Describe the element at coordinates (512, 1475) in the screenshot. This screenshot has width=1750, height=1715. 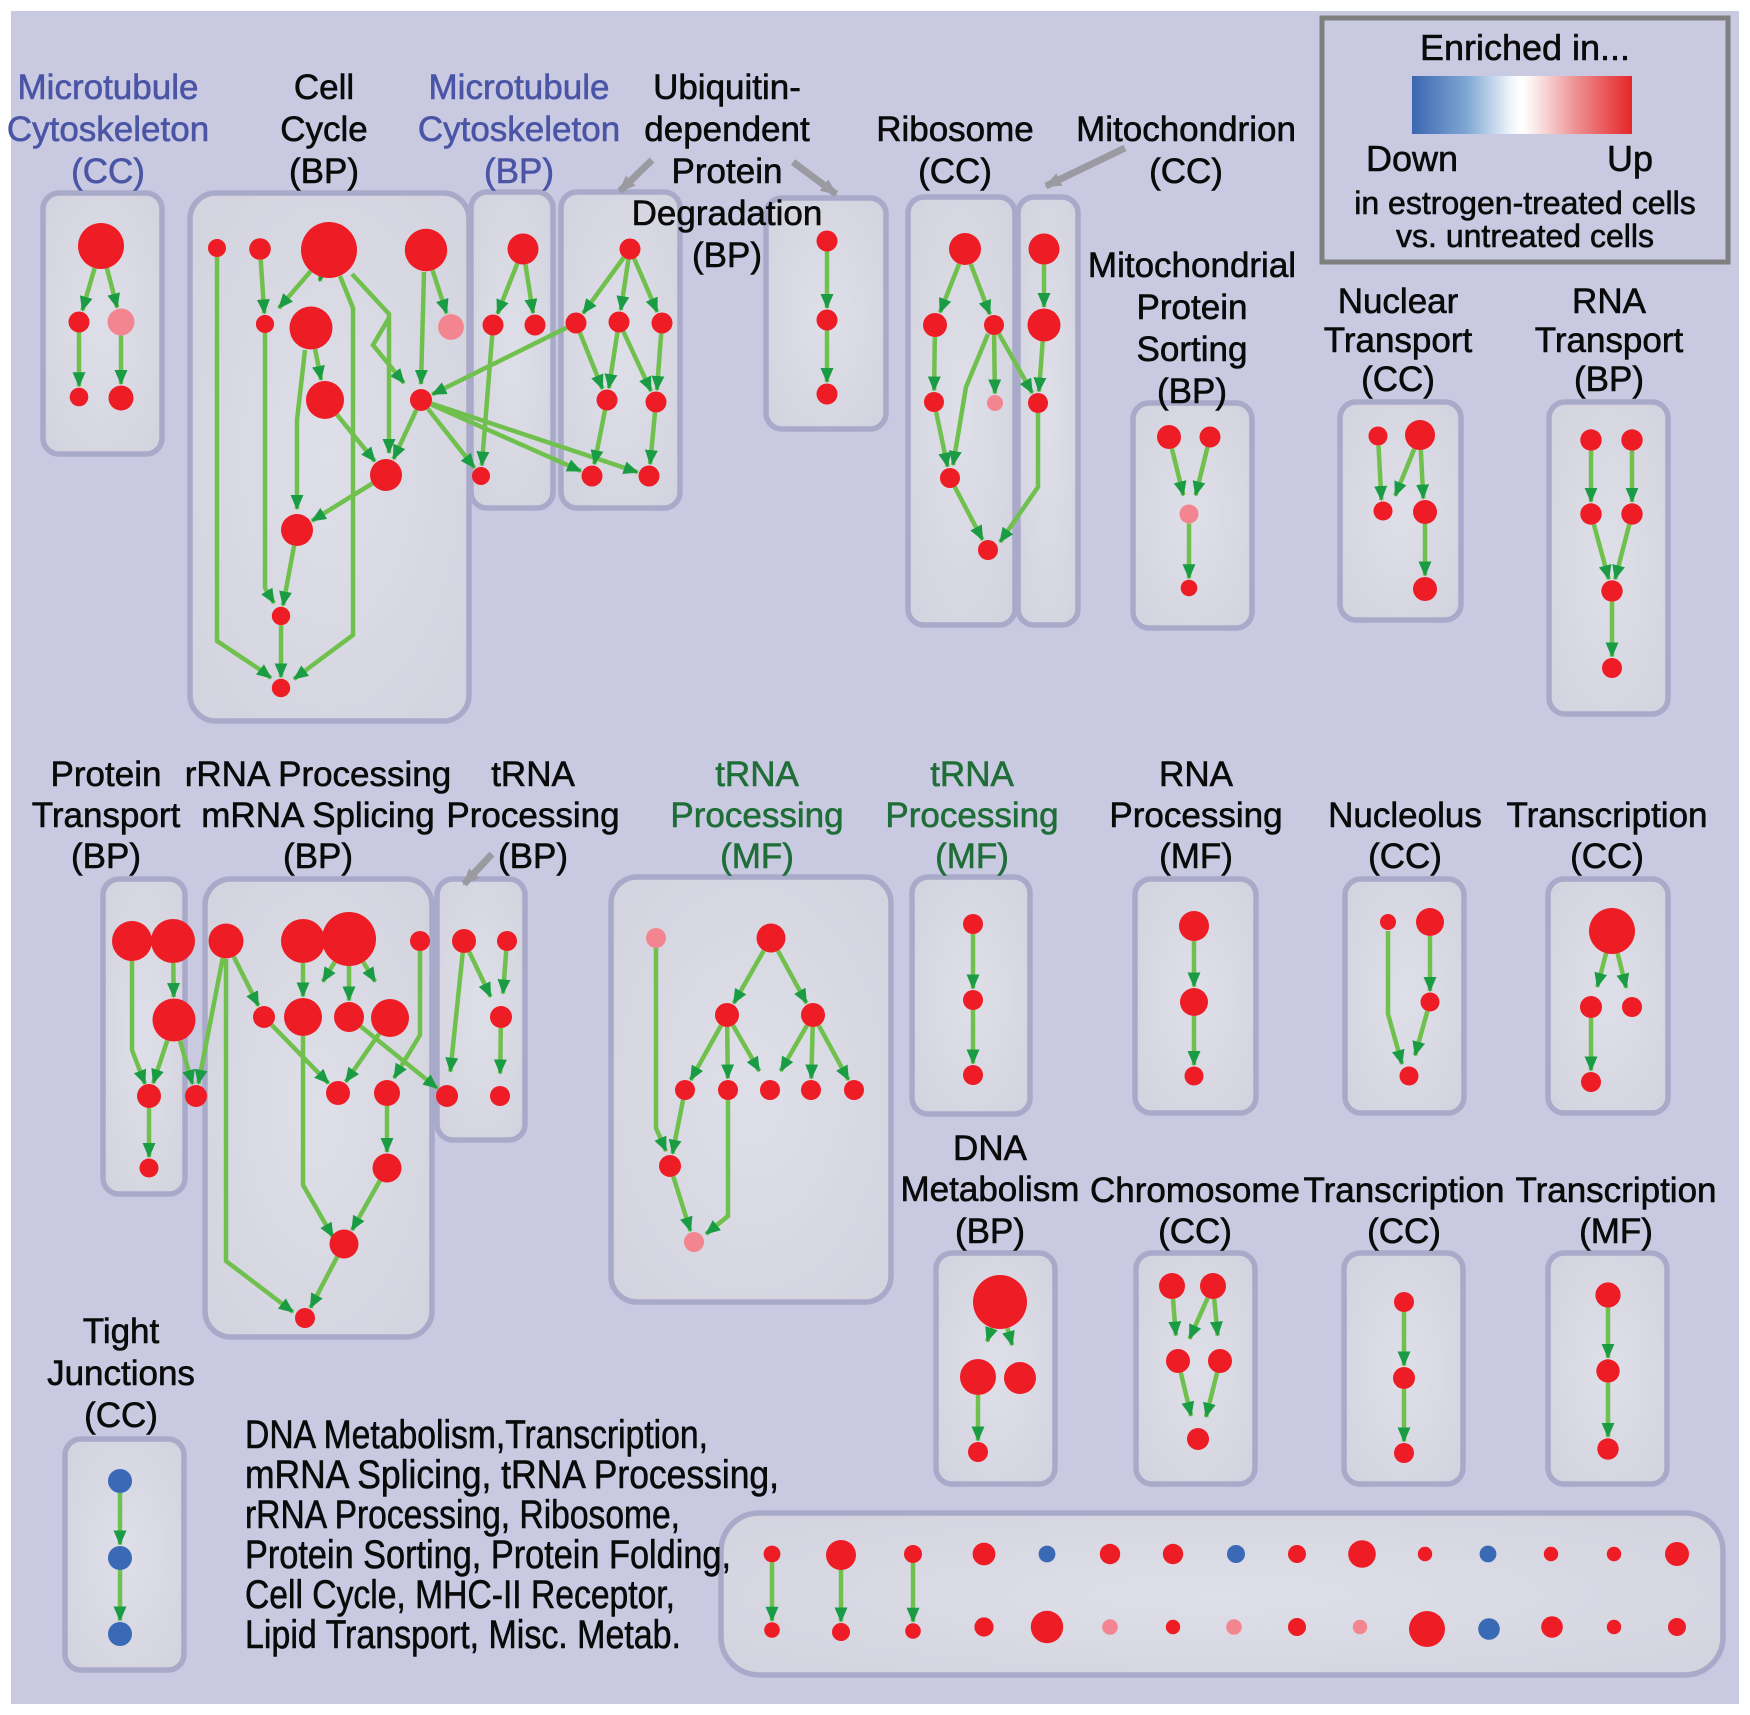
I see `svg-text:mRNA Splicing, tRNA Processing: mRNA Splicing, tRNA Processing,` at that location.